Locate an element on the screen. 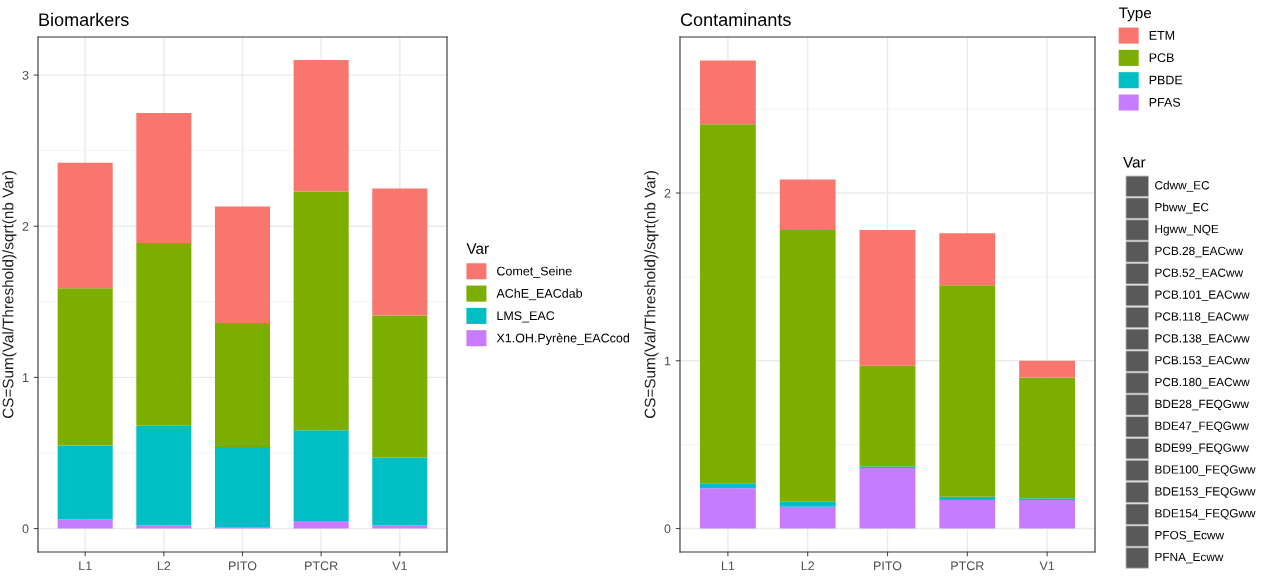 The image size is (1270, 577). y-tick-label: 3 is located at coordinates (25, 75).